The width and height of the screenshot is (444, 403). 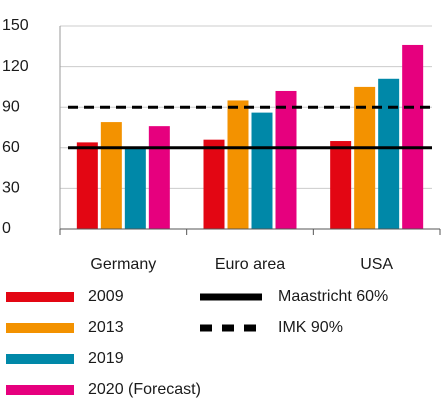 I want to click on legend-label: IMK 90%, so click(x=310, y=327).